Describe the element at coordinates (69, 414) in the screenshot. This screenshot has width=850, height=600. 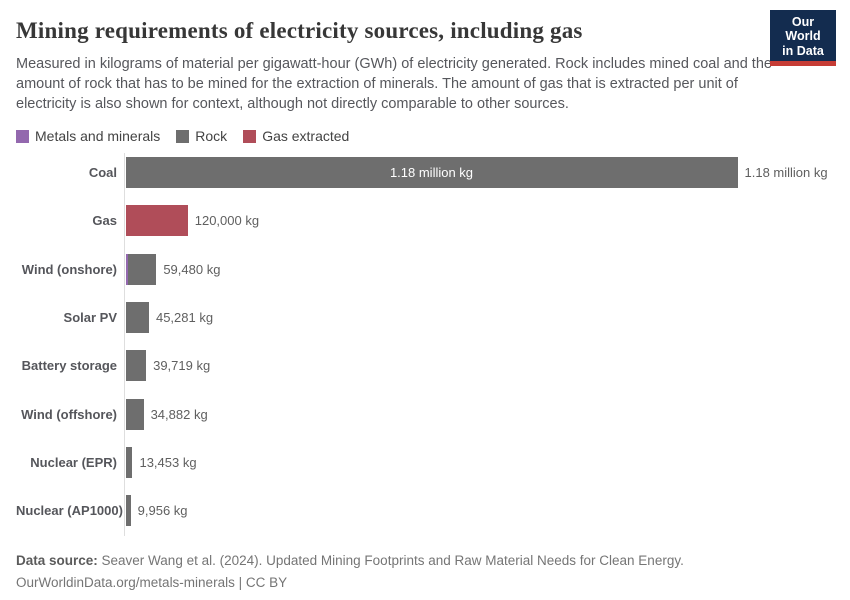
I see `category-label: Wind (offshore)` at that location.